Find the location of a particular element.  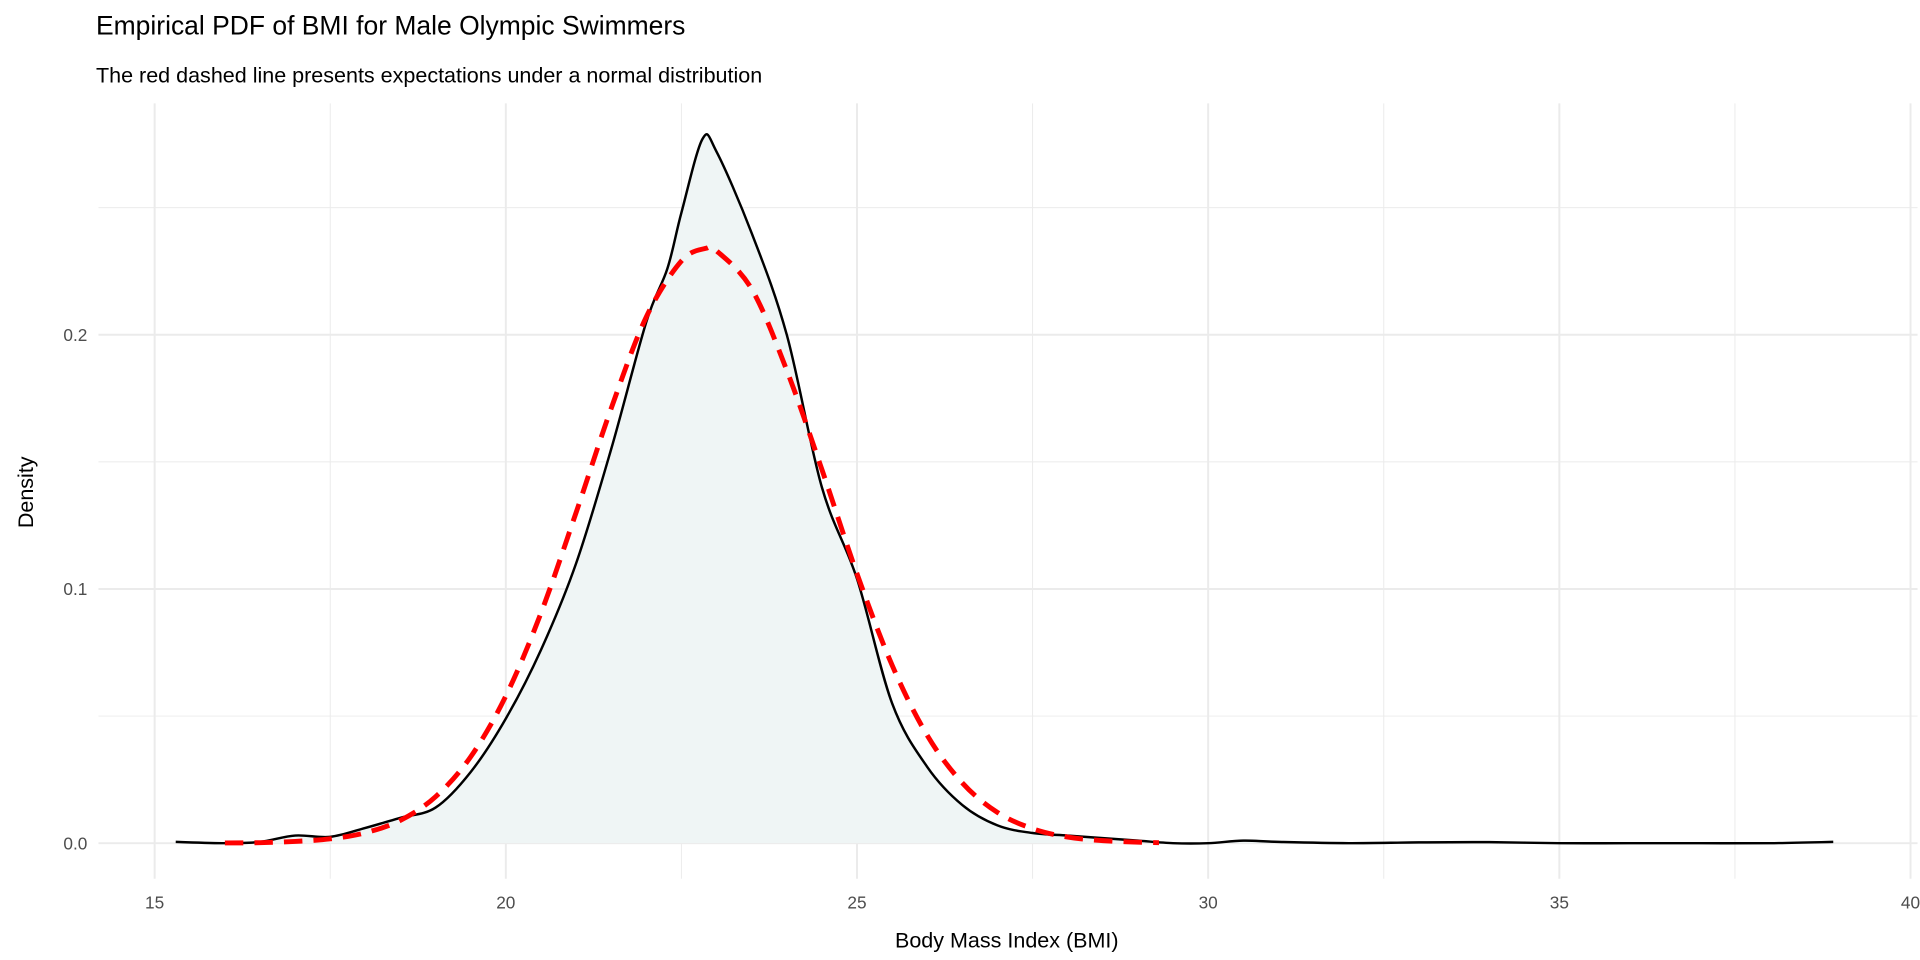

x-tick-label: 30 is located at coordinates (1208, 902).